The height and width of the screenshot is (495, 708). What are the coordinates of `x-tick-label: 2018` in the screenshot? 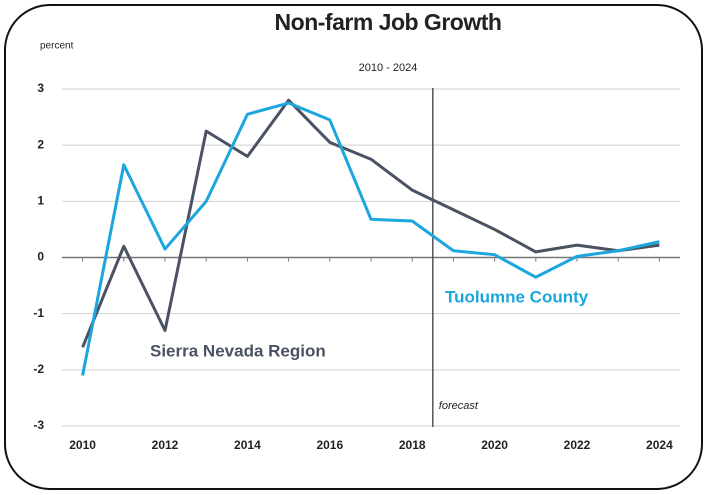 It's located at (412, 445).